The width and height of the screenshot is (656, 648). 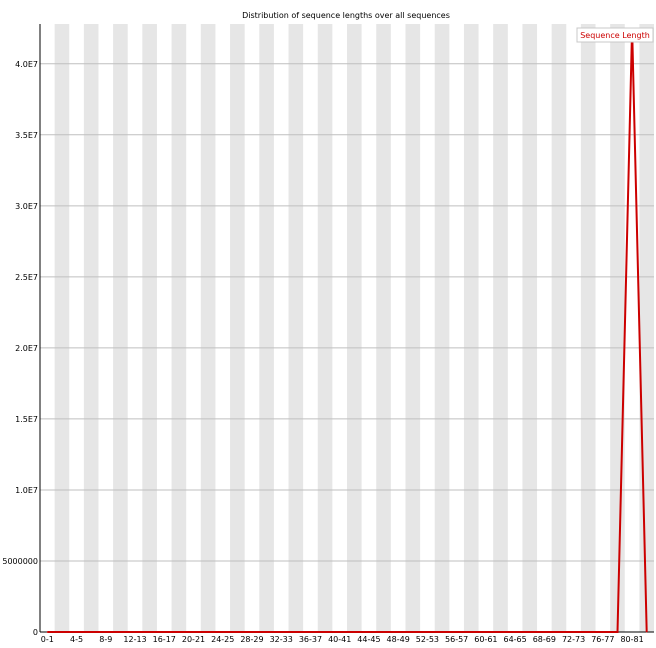 What do you see at coordinates (26, 64) in the screenshot?
I see `y-tick-label: 4.0E7` at bounding box center [26, 64].